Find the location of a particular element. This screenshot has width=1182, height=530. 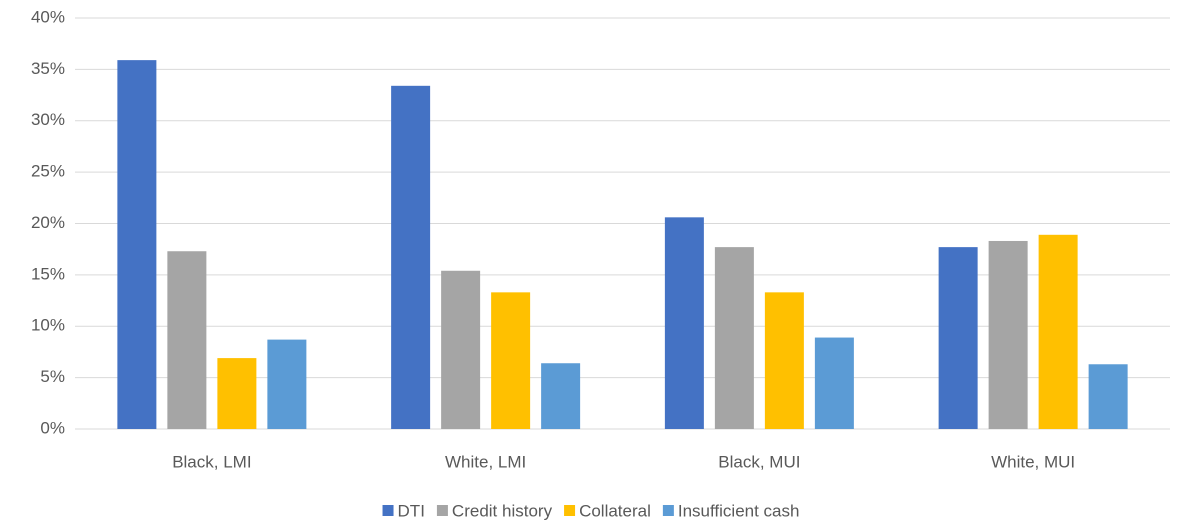

legend-label: Collateral is located at coordinates (615, 510).